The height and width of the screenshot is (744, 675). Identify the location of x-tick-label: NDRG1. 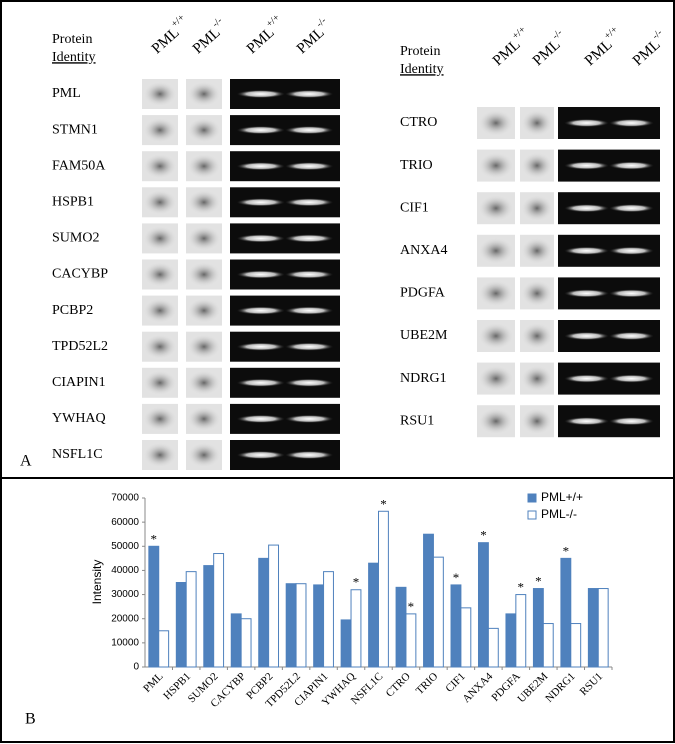
(560, 687).